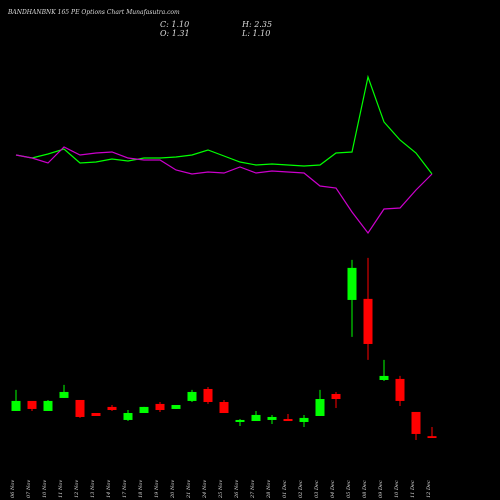 This screenshot has height=500, width=500. Describe the element at coordinates (255, 33) in the screenshot. I see `low-label: L: 1.10` at that location.